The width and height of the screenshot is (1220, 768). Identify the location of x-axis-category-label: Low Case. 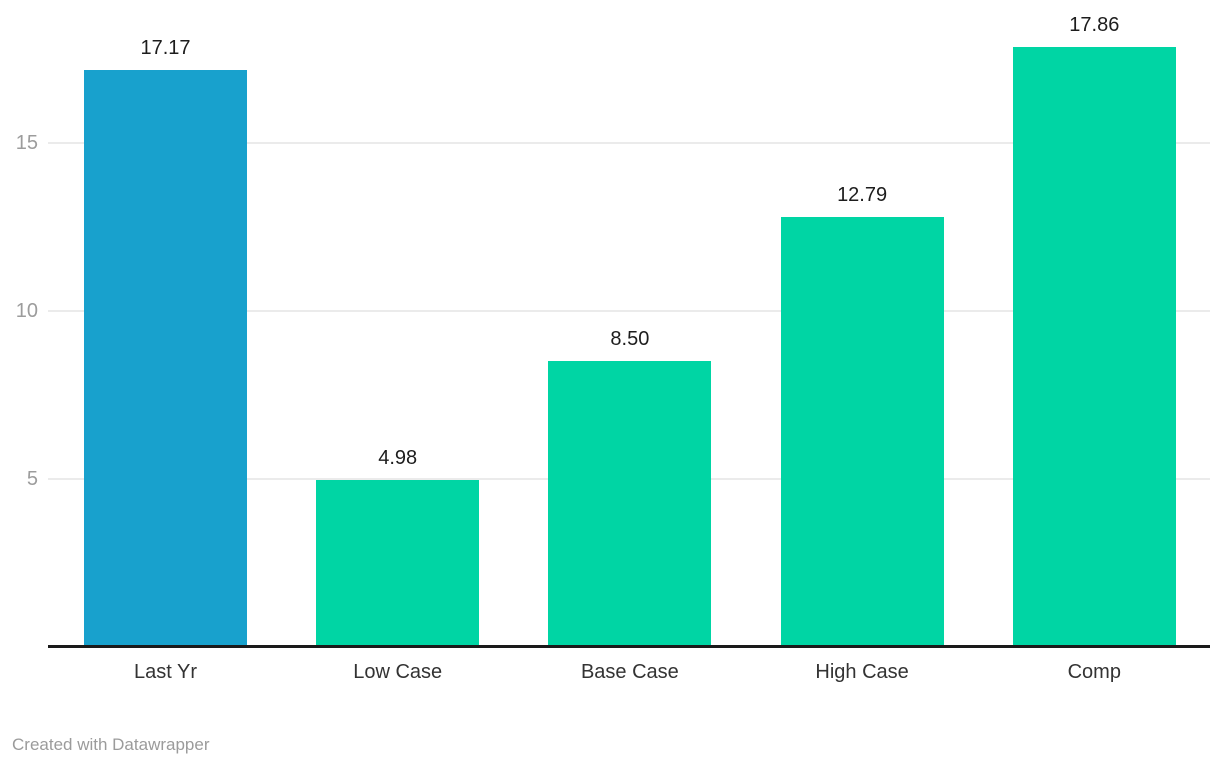
(398, 672).